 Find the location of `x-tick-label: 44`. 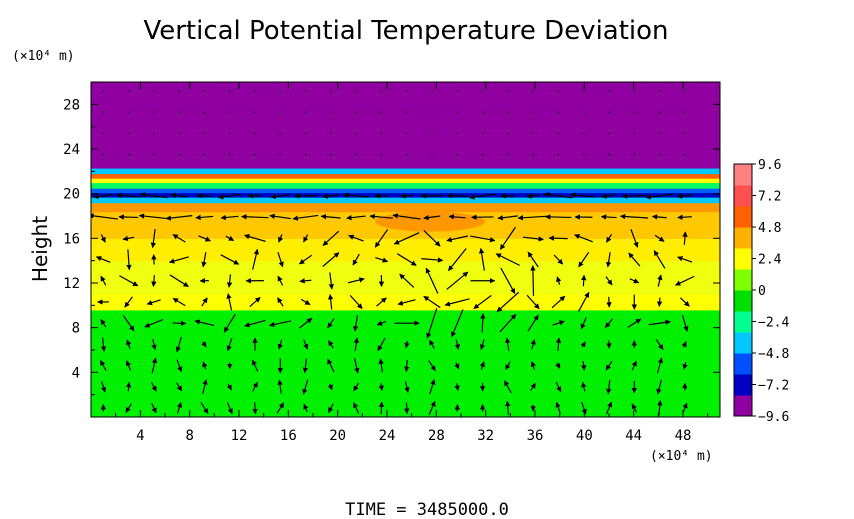

x-tick-label: 44 is located at coordinates (633, 436).